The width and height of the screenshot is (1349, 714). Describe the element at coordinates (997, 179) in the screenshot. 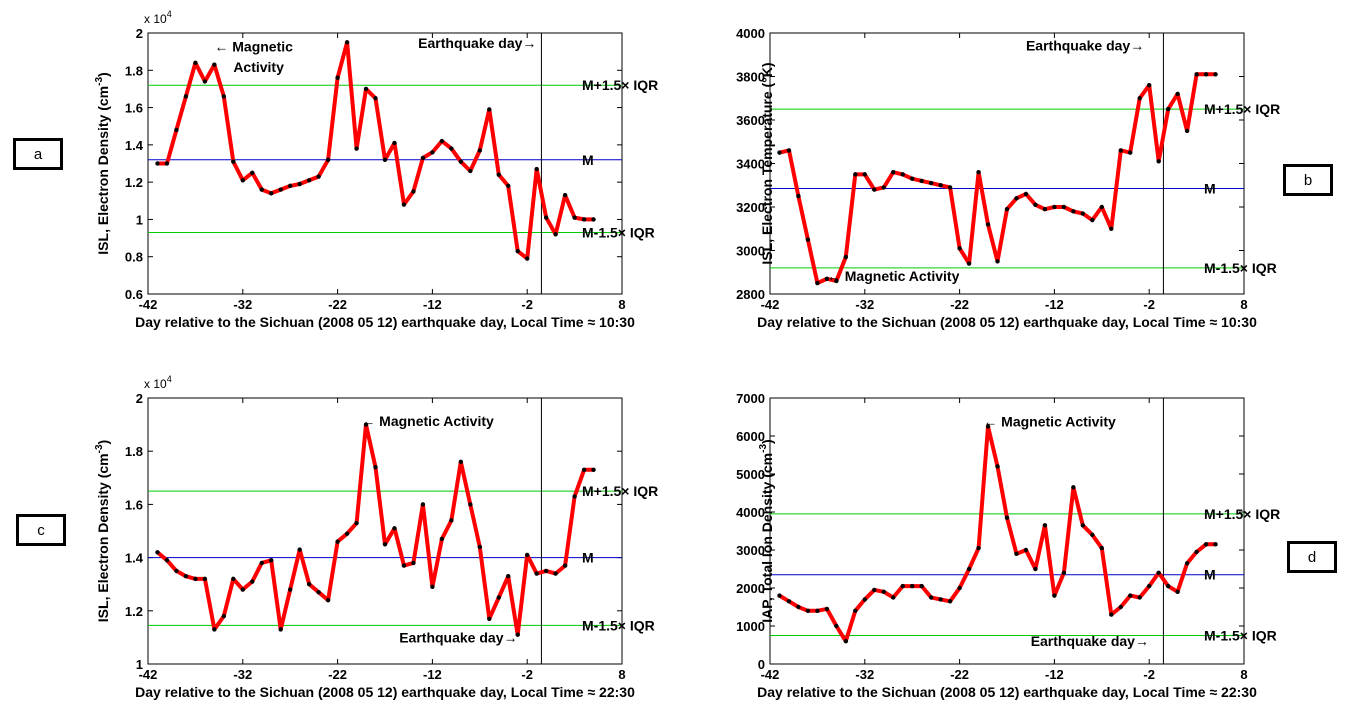

I see `data-series-line` at that location.